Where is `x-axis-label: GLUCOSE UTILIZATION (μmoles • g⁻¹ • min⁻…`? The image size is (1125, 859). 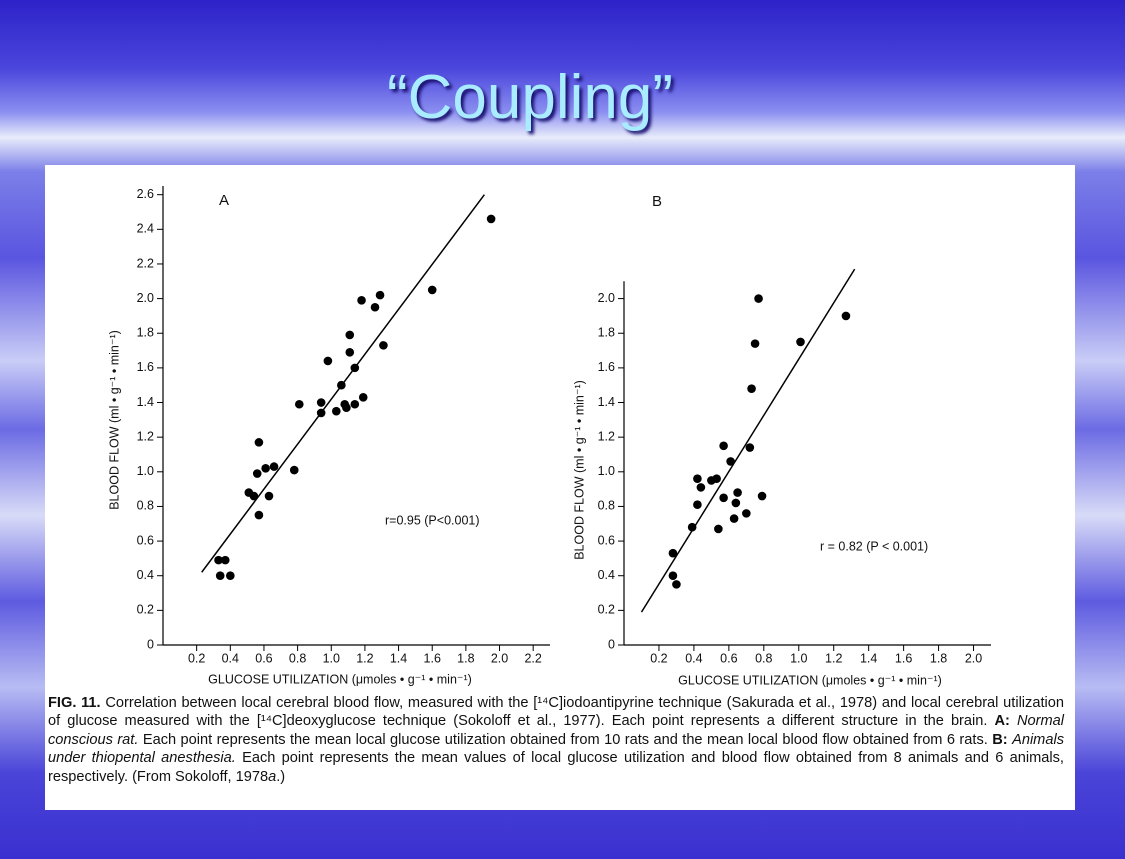
x-axis-label: GLUCOSE UTILIZATION (μmoles • g⁻¹ • min⁻… is located at coordinates (810, 680).